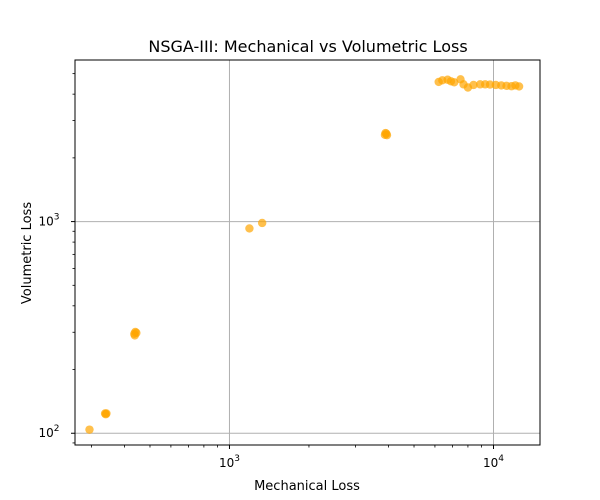 This screenshot has width=600, height=500. I want to click on y-axis-ticks: 10² 10³, so click(56, 326).